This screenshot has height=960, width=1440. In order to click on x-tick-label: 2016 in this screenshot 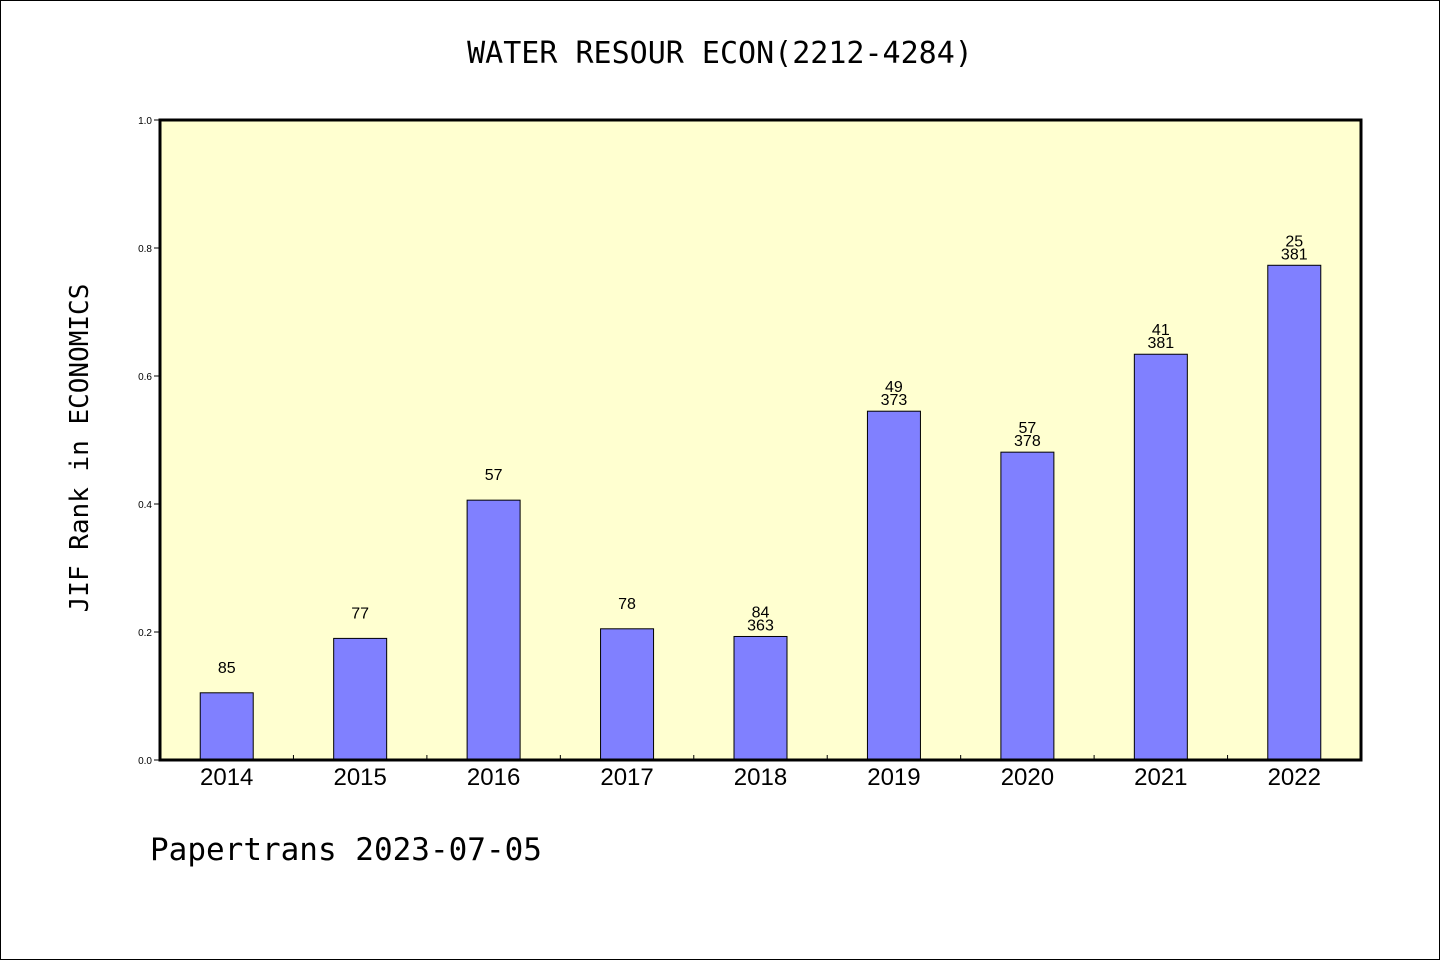, I will do `click(493, 777)`.